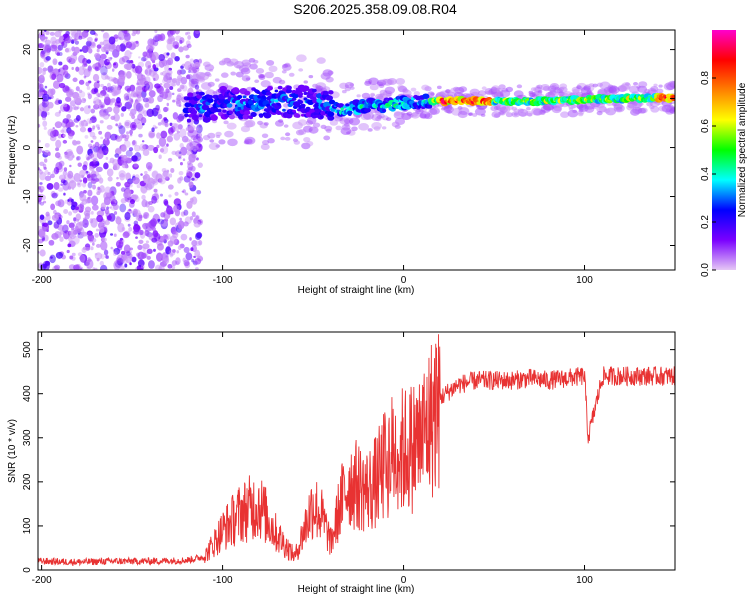 The height and width of the screenshot is (600, 750). What do you see at coordinates (27, 99) in the screenshot?
I see `y-tick-label: 10` at bounding box center [27, 99].